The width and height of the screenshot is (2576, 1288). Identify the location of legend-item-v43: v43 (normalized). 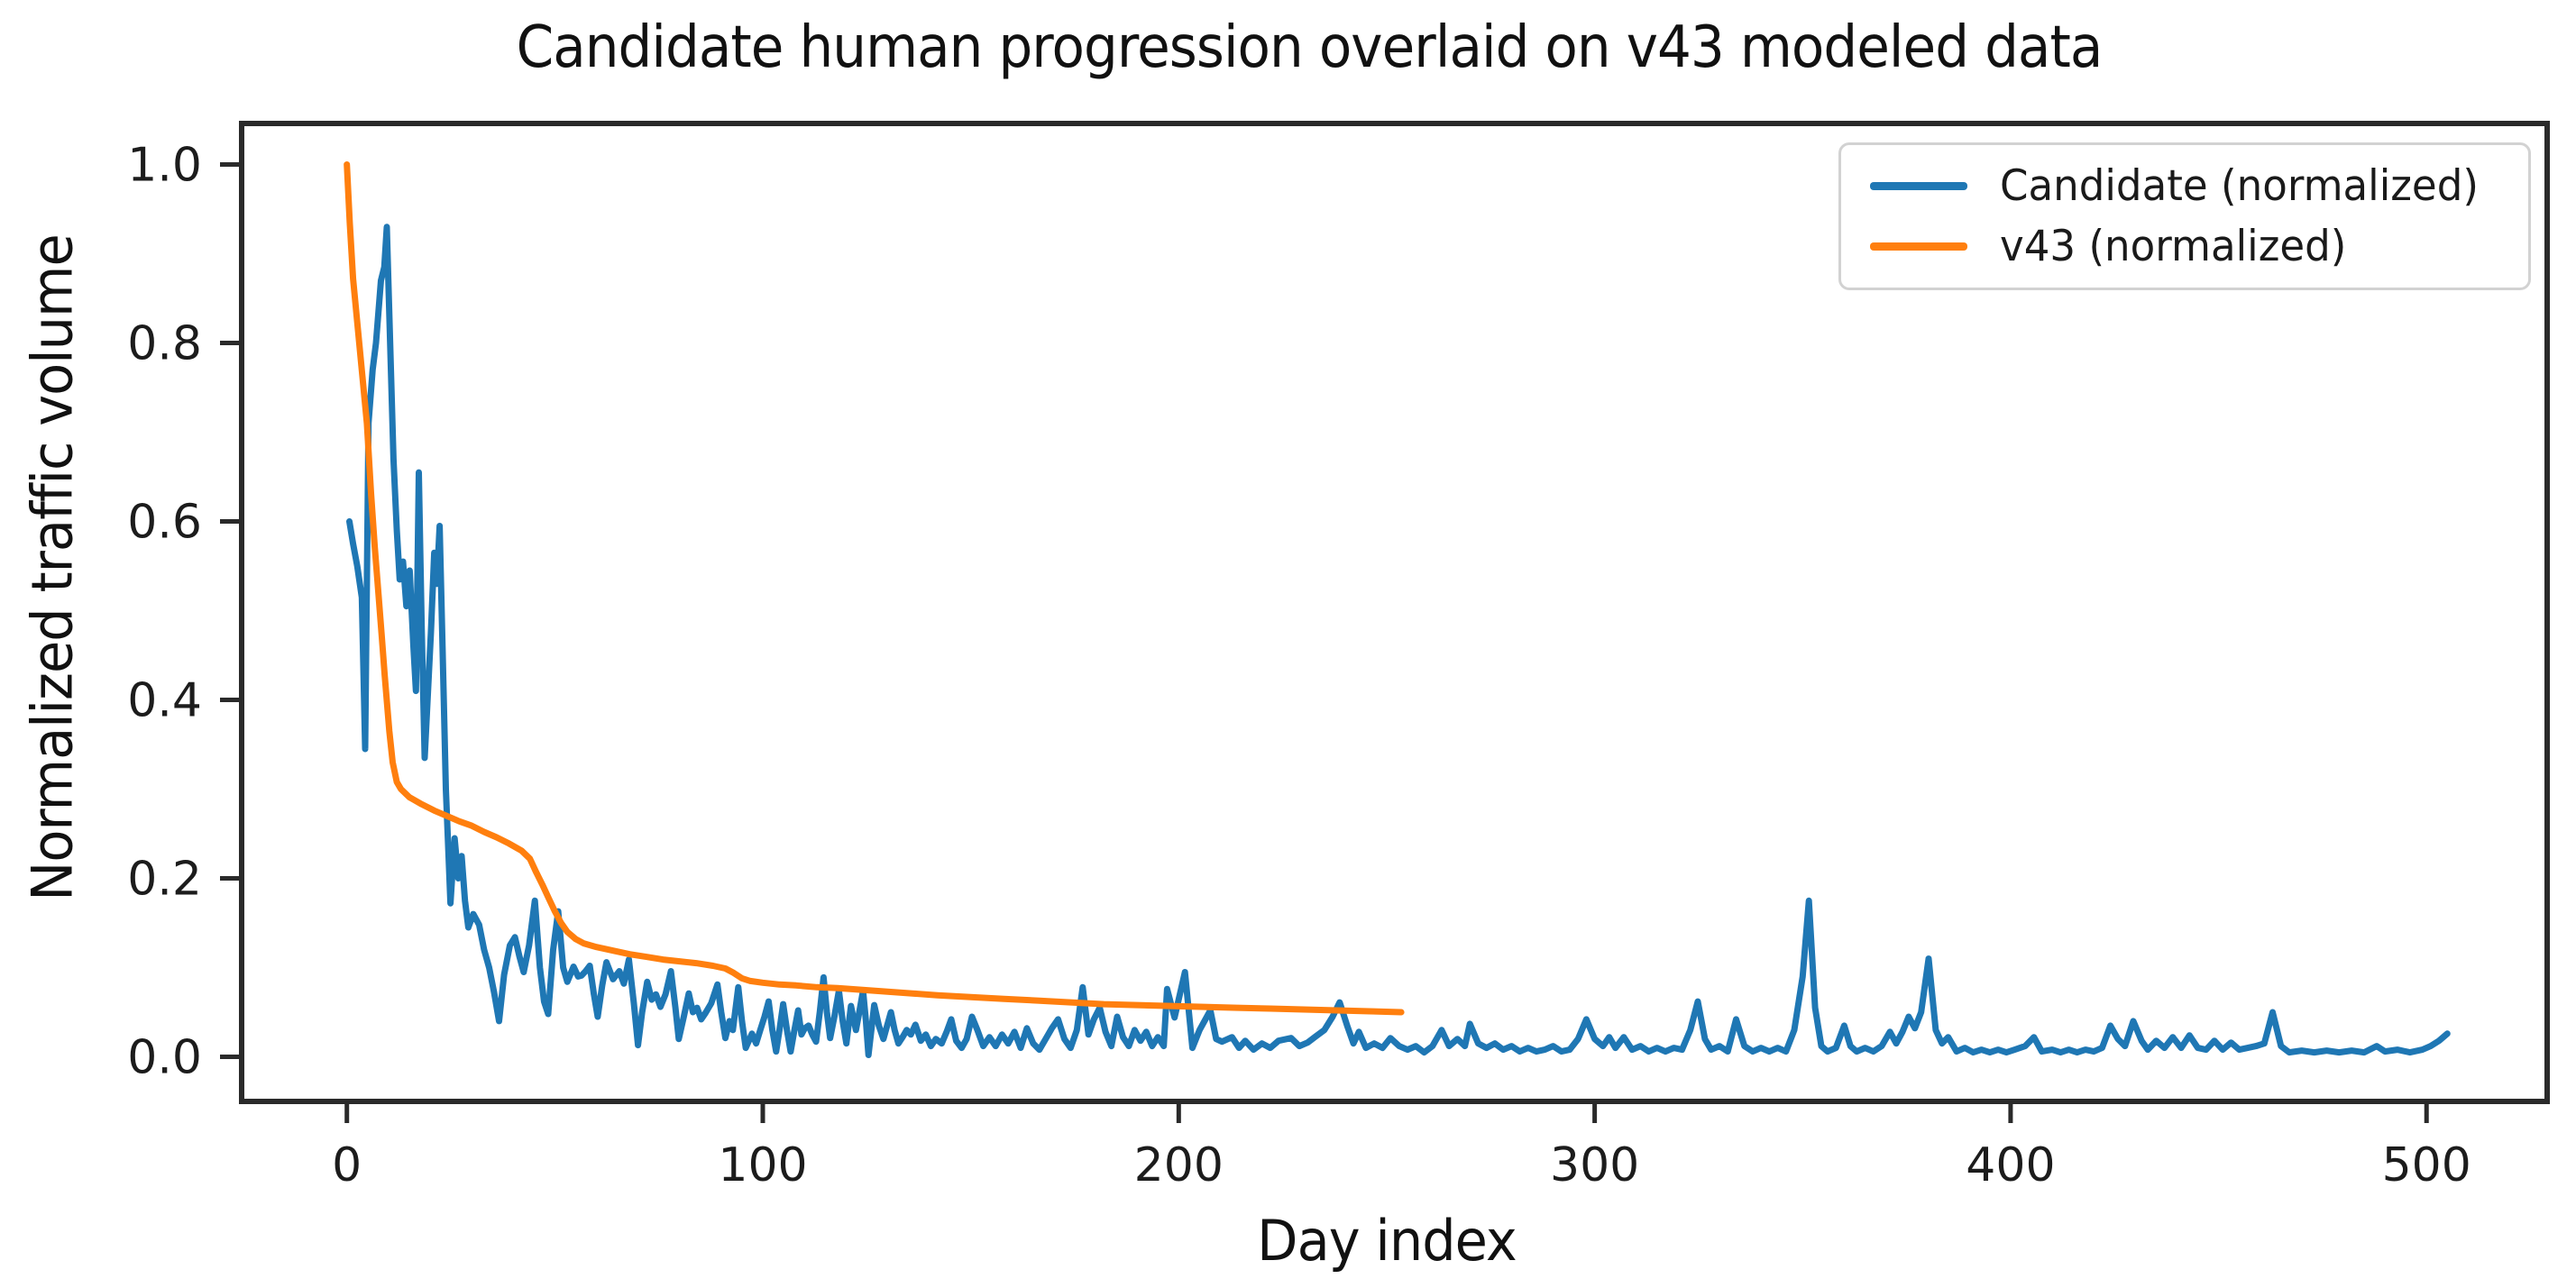
(2184, 246).